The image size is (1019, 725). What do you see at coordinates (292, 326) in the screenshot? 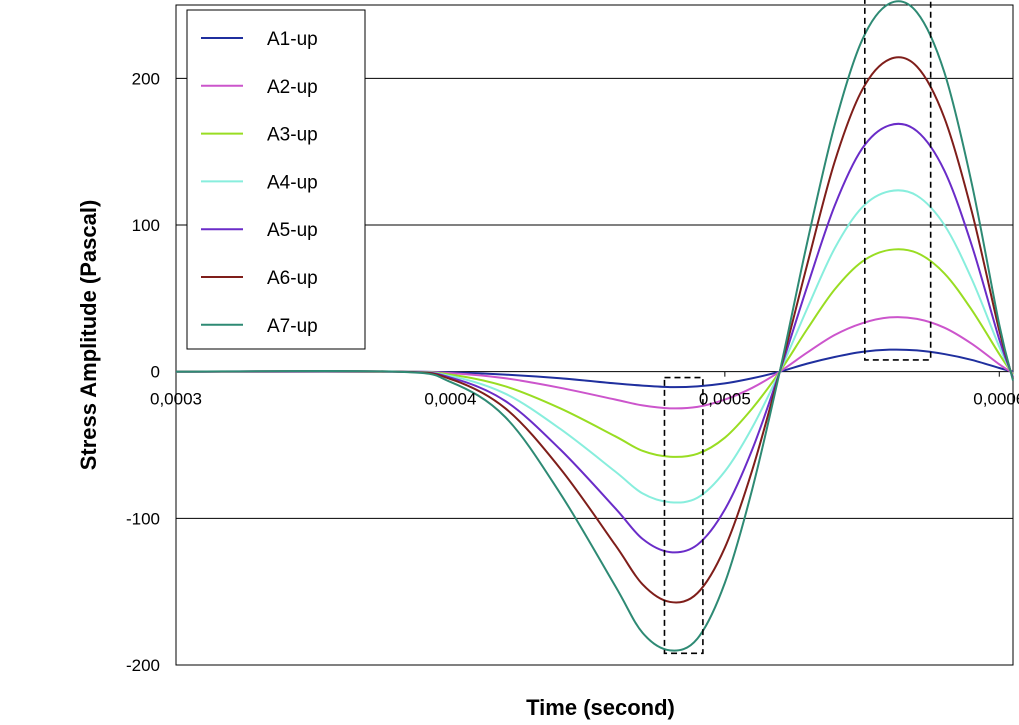
I see `legend-label: A7-up` at bounding box center [292, 326].